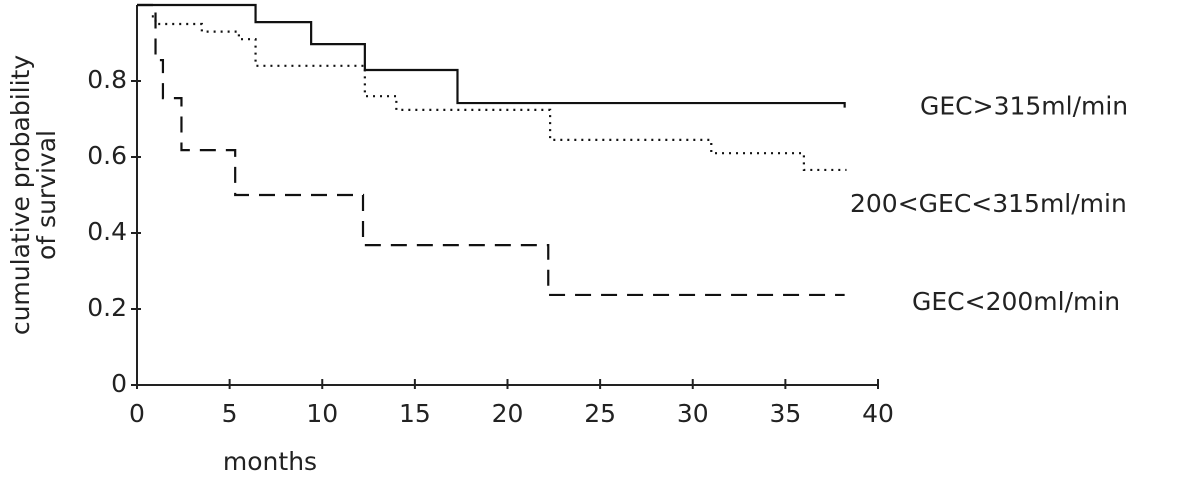 The image size is (1188, 478). Describe the element at coordinates (600, 413) in the screenshot. I see `x-tick-label: 25` at that location.